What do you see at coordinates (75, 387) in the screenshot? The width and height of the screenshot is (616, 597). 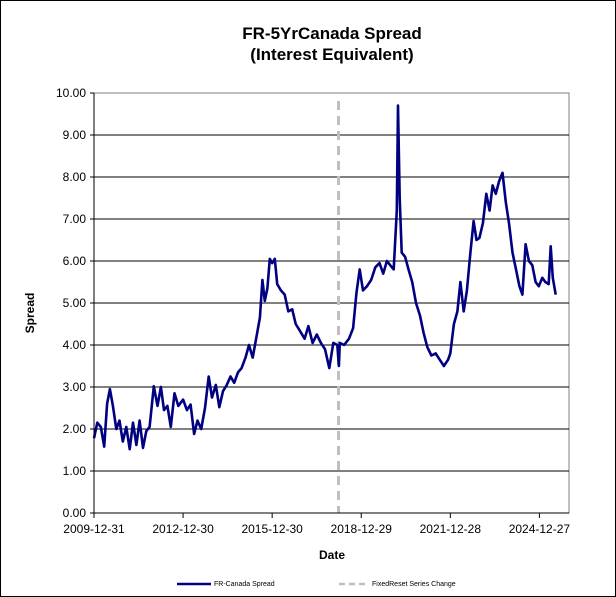 I see `y-tick-label: 3.00` at bounding box center [75, 387].